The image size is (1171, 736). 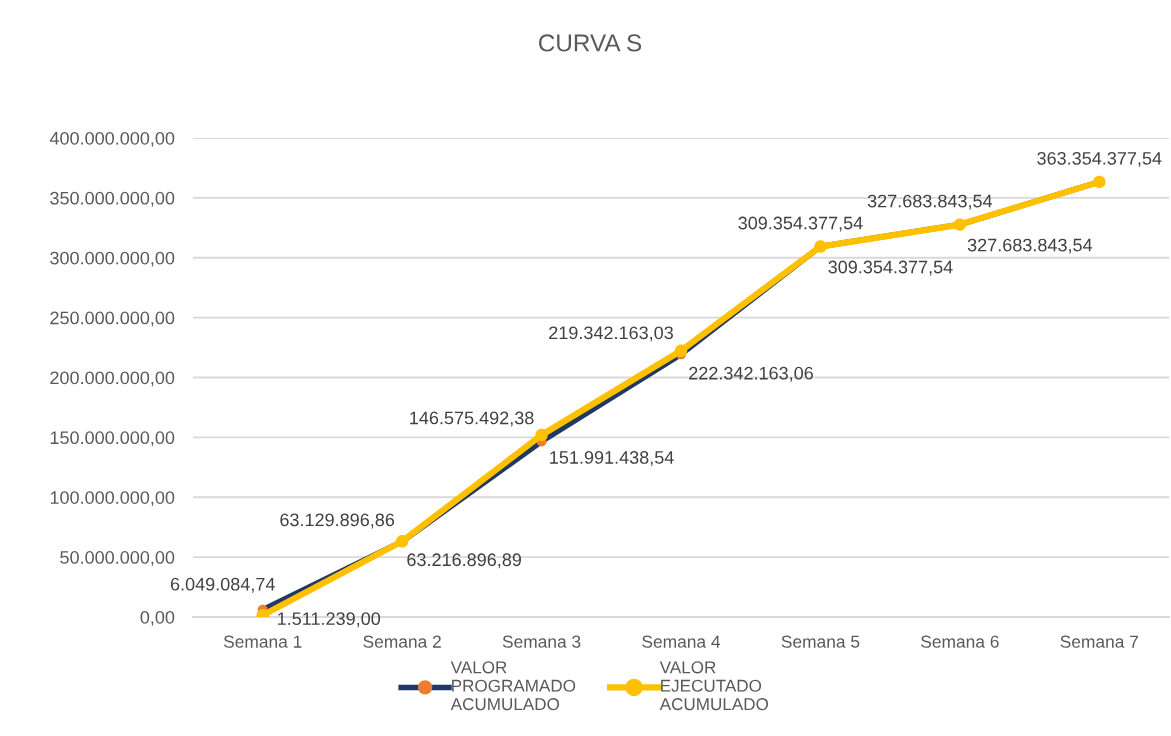 What do you see at coordinates (513, 686) in the screenshot?
I see `legend-label: VALOR PROGRAMADO ACUMULADO` at bounding box center [513, 686].